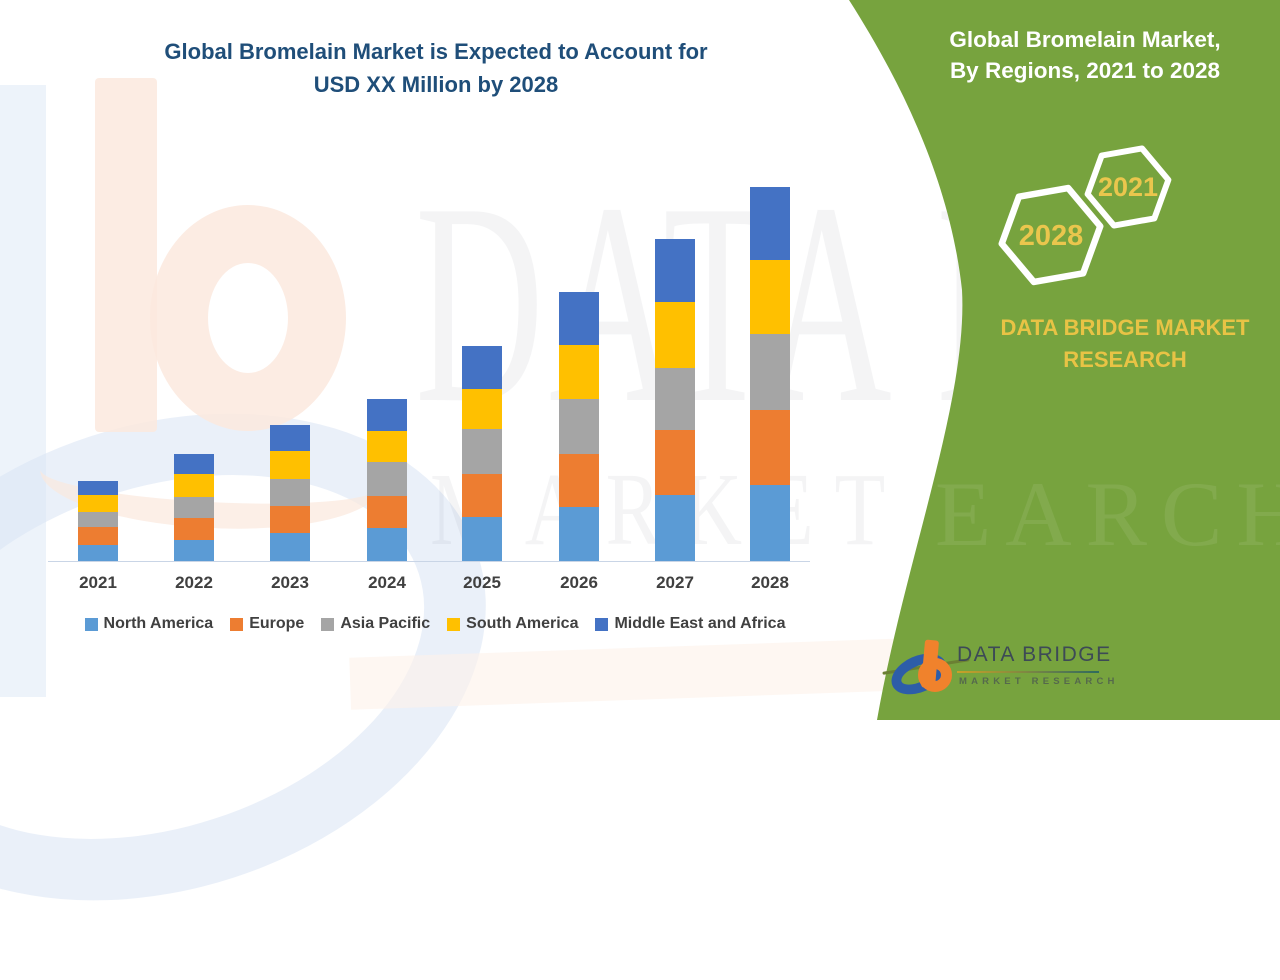  I want to click on hexagon-2028-outline, so click(1051, 235).